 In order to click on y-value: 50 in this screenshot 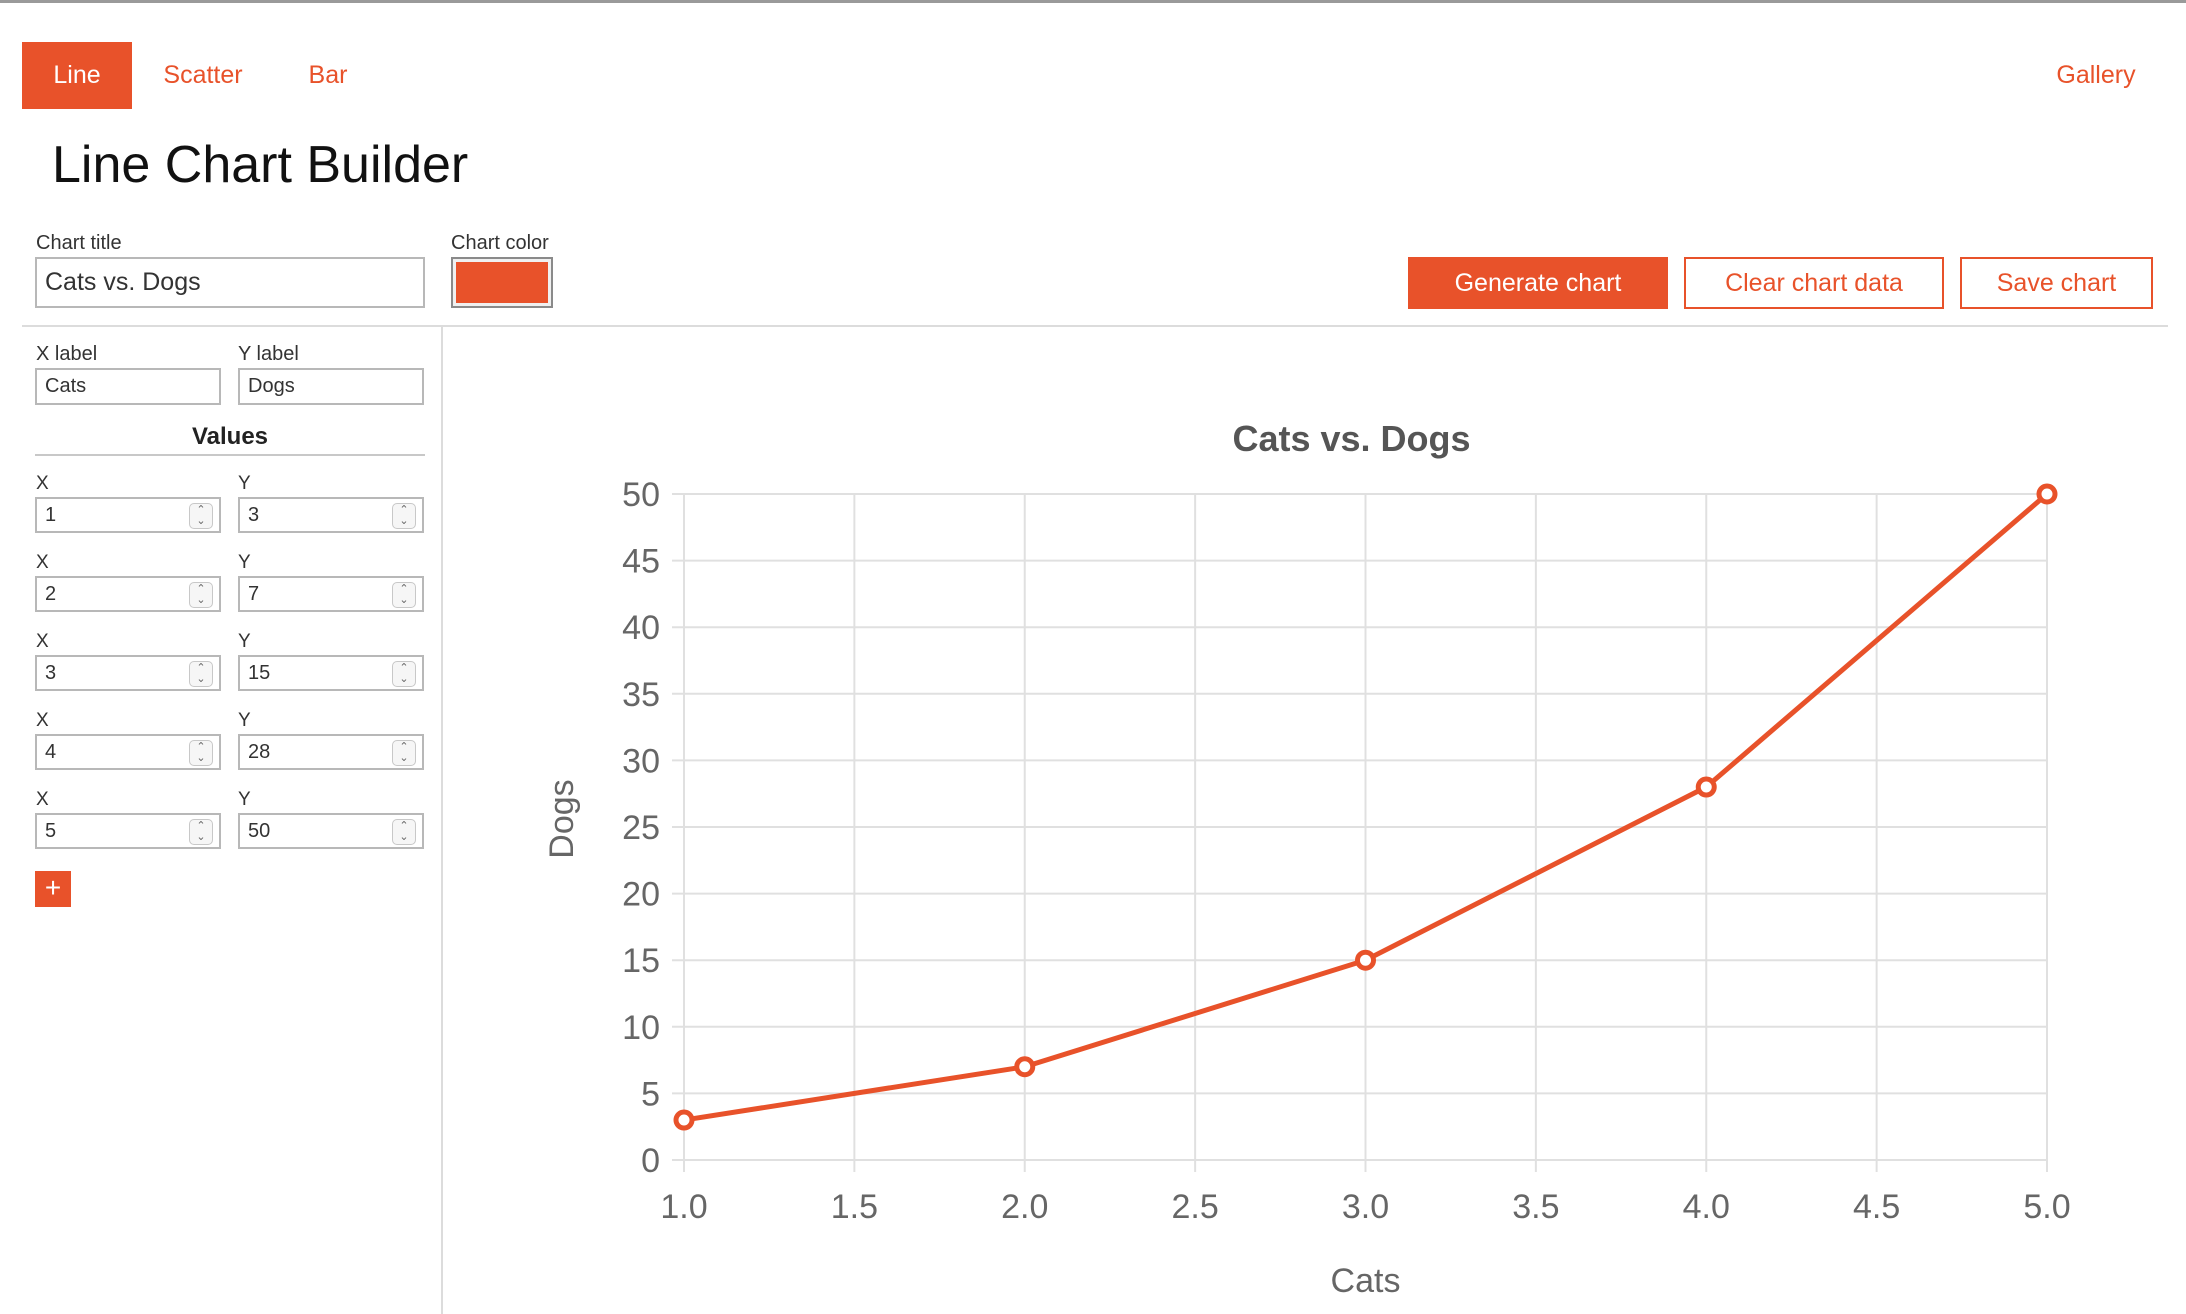, I will do `click(259, 831)`.